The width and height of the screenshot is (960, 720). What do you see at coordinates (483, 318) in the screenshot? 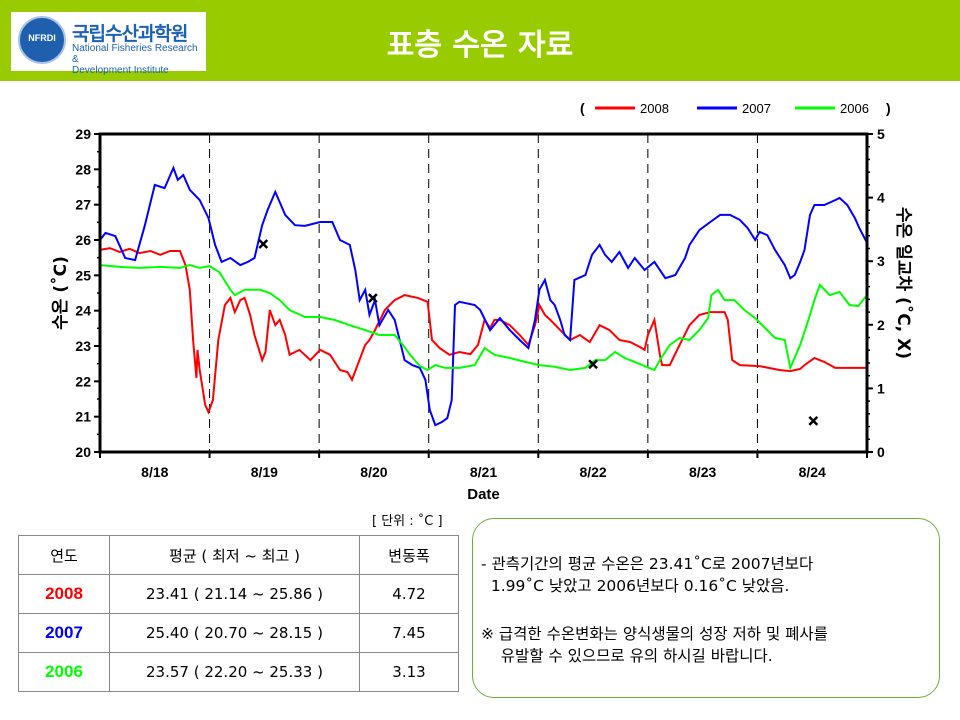
I see `series-line-2006` at bounding box center [483, 318].